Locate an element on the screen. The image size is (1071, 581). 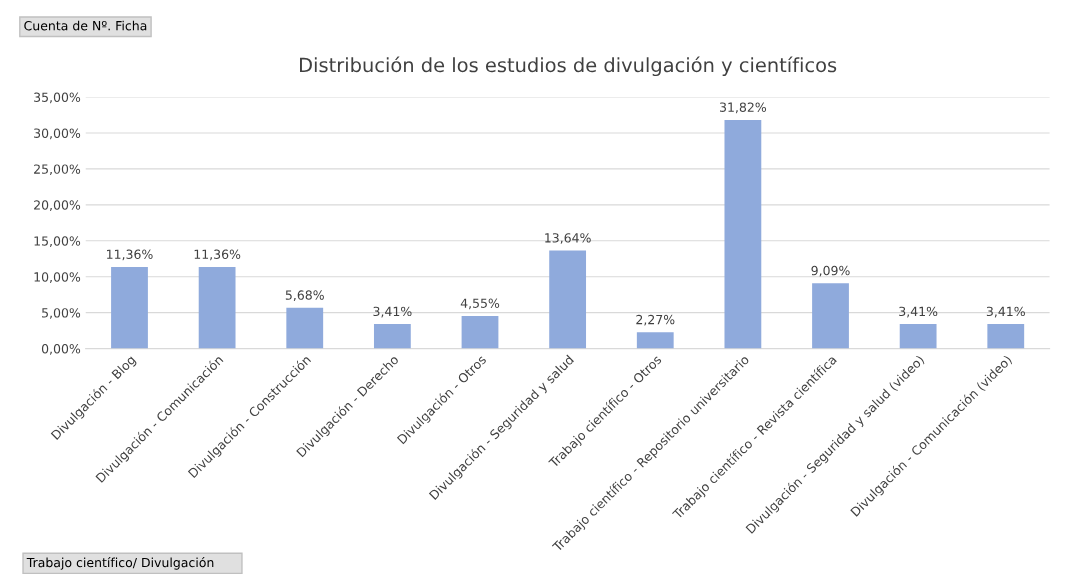
y-tick-label: 0,00% is located at coordinates (61, 349).